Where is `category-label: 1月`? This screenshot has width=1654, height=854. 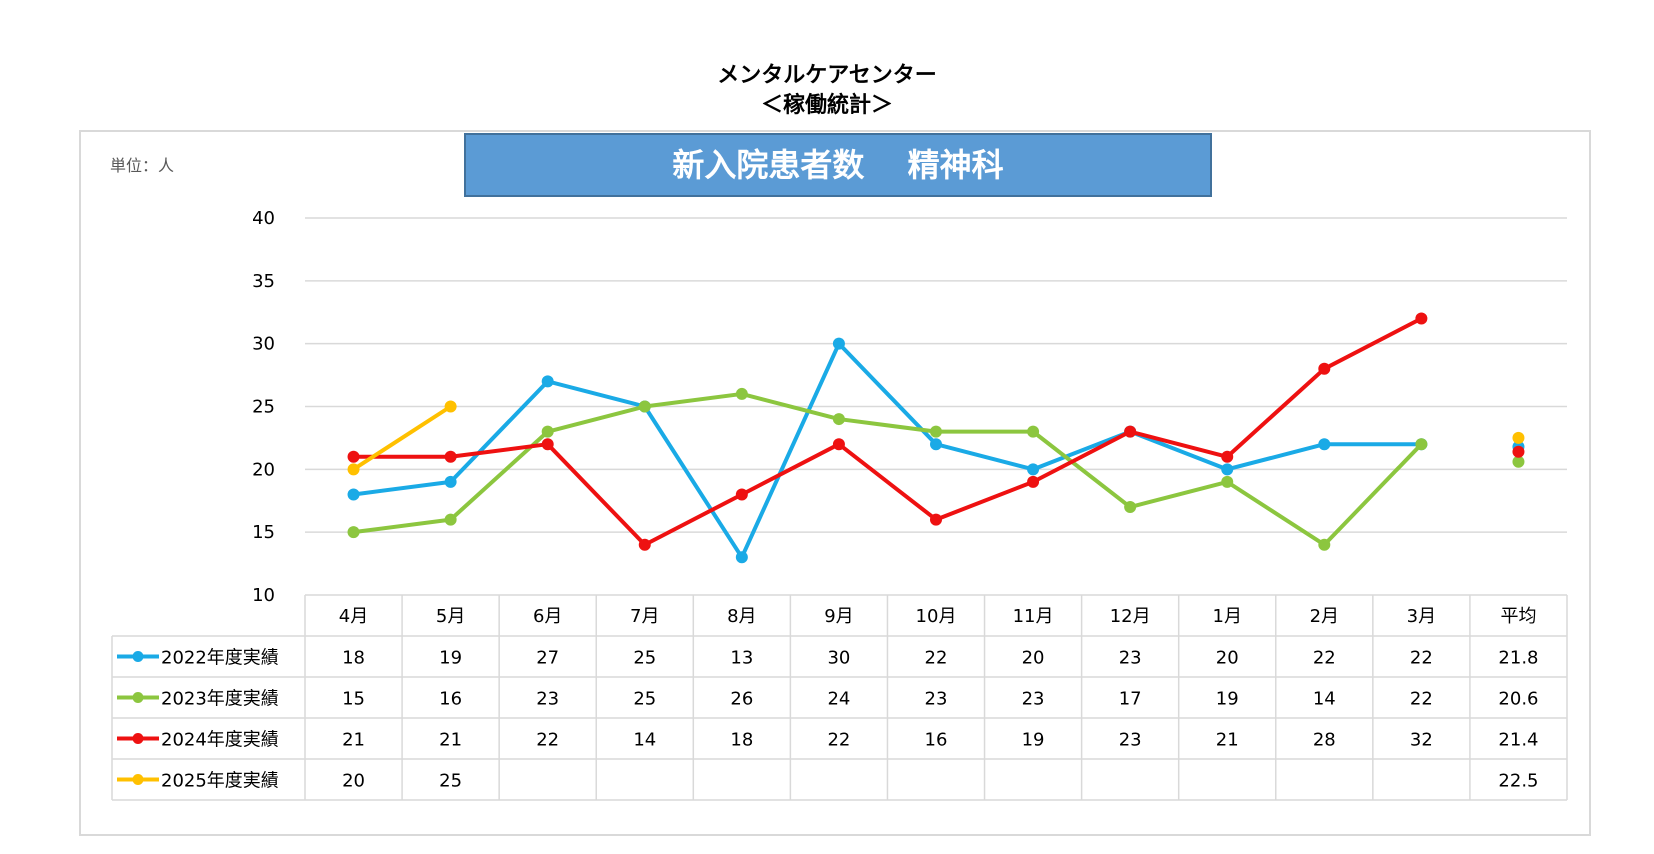
category-label: 1月 is located at coordinates (1227, 616).